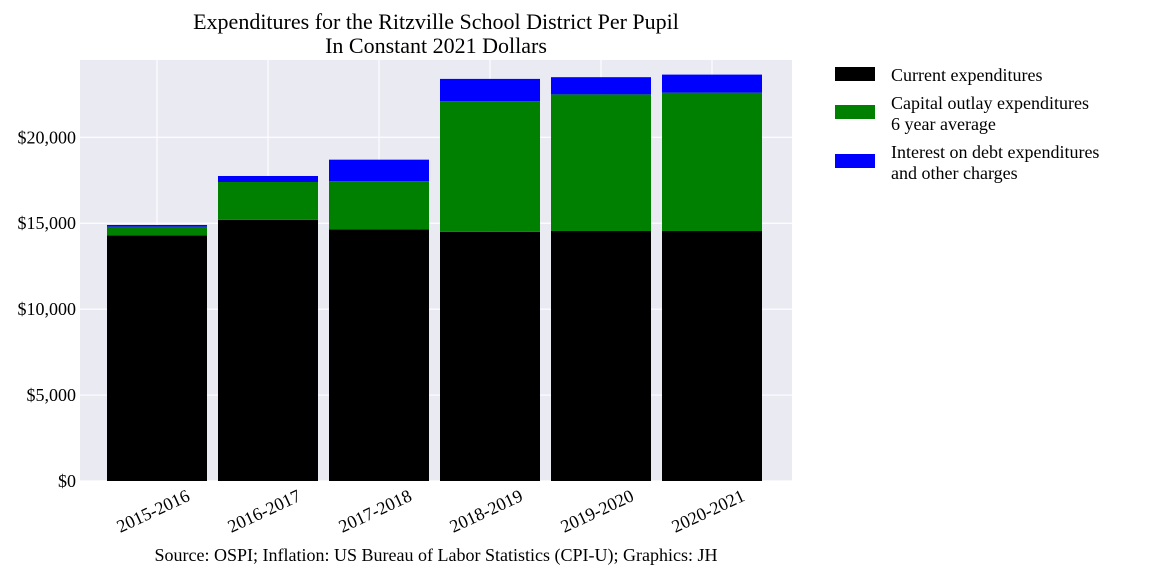 The height and width of the screenshot is (576, 1152). I want to click on bar-capital-2019-2020, so click(601, 162).